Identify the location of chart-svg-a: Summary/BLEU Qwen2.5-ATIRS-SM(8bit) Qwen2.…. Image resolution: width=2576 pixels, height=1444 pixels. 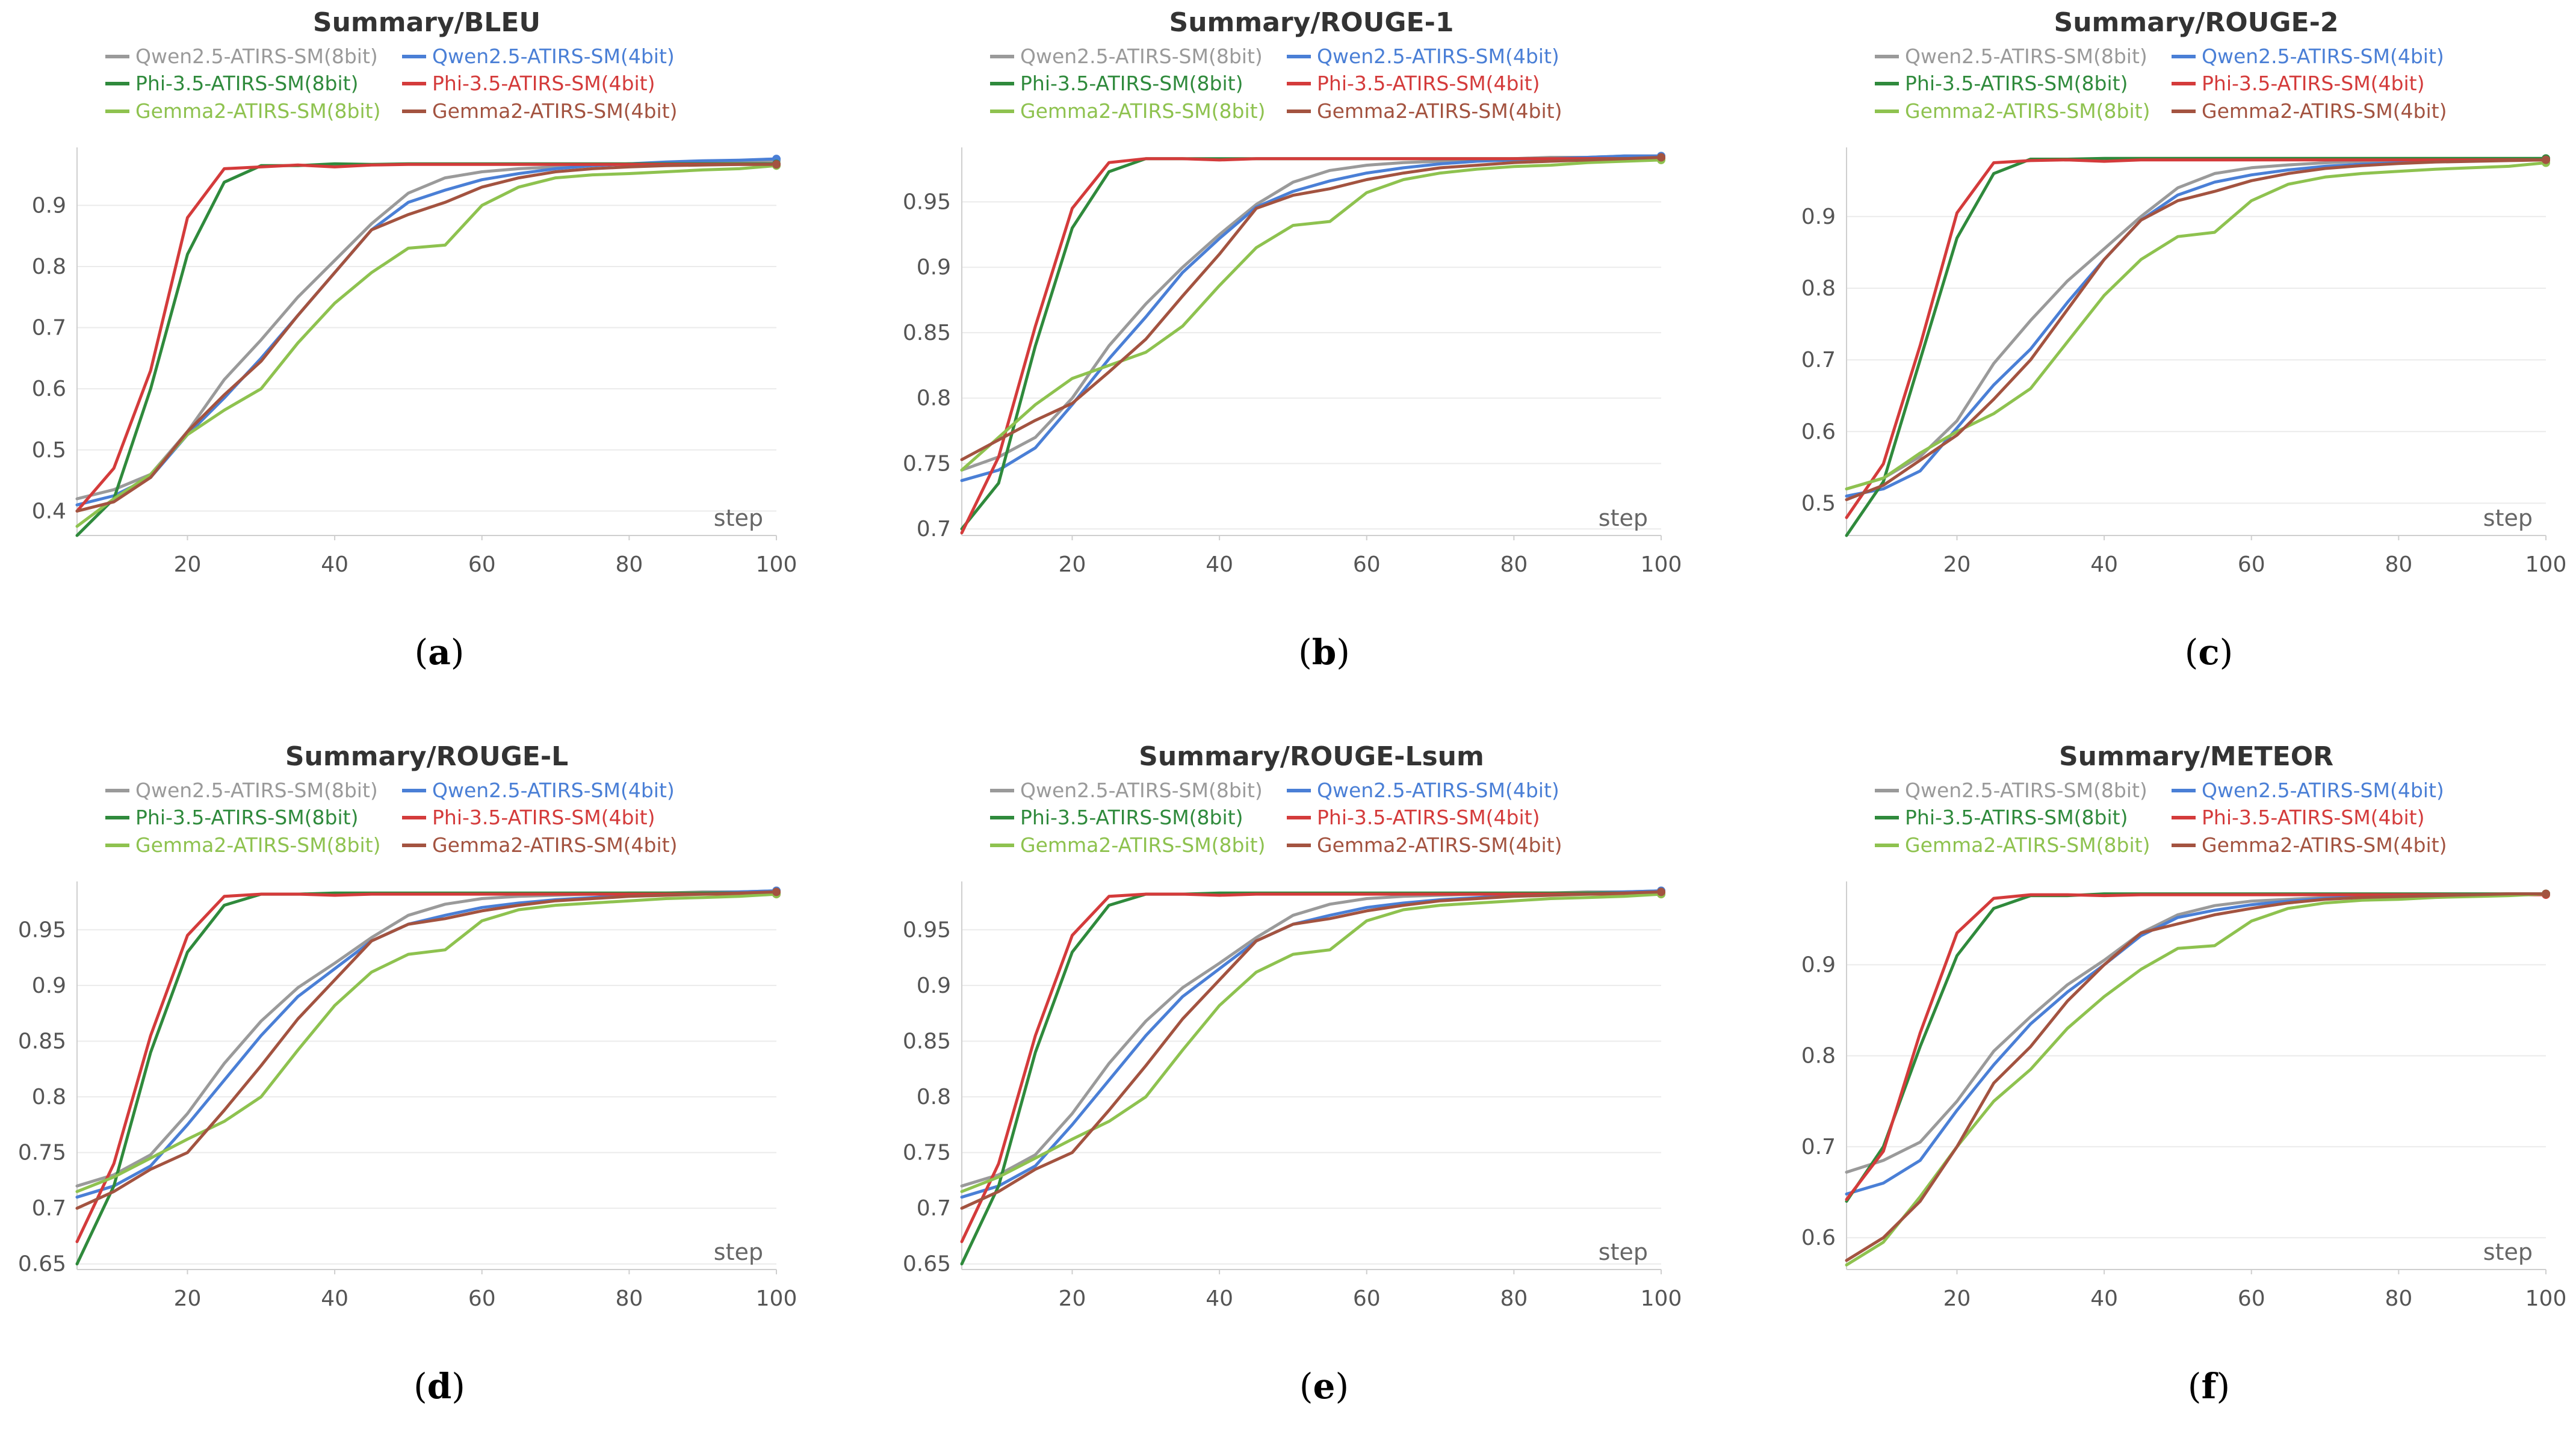
(415, 292).